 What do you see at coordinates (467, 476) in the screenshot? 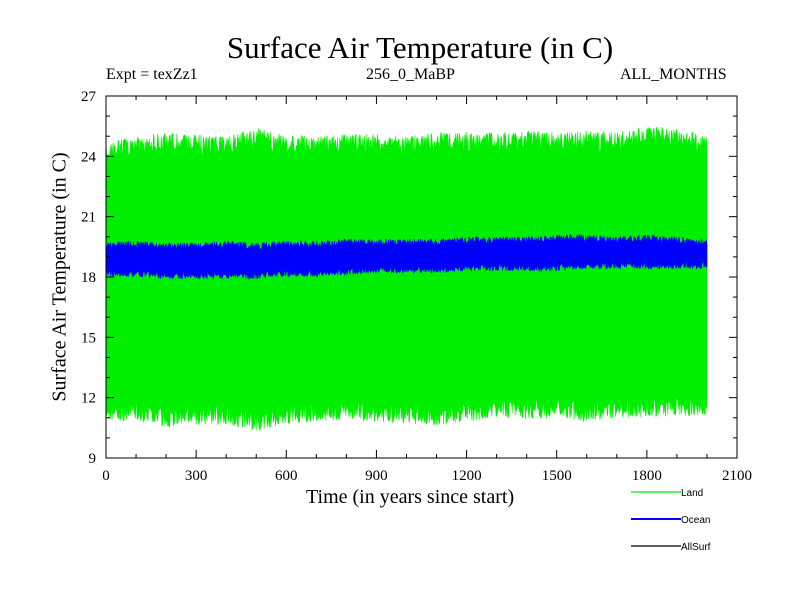
I see `x-tick-label: 1200` at bounding box center [467, 476].